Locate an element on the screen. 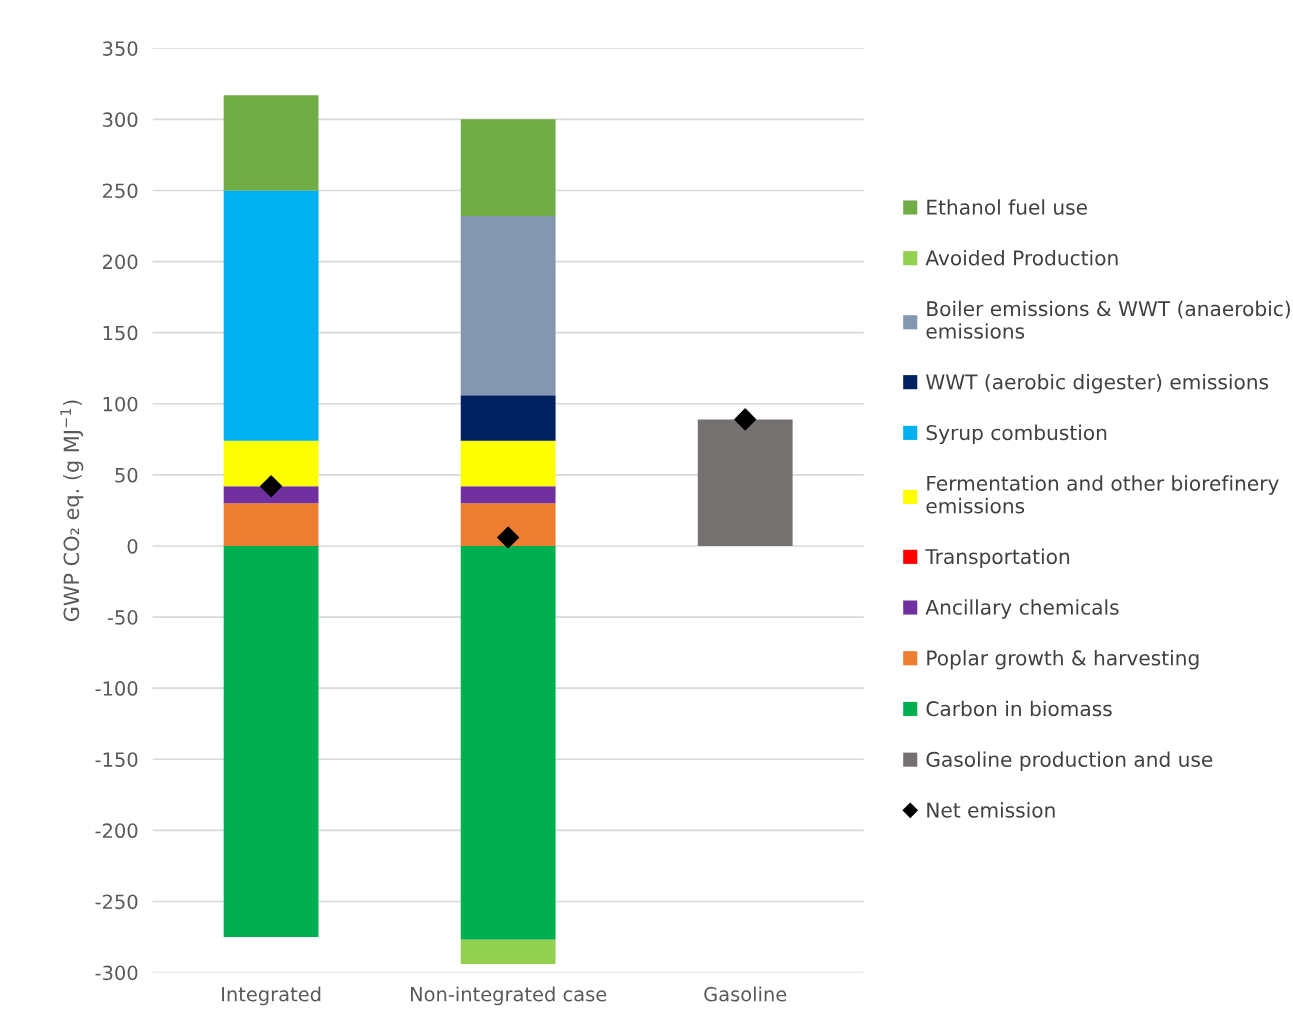 The width and height of the screenshot is (1293, 1027). y-tick-label: -250 is located at coordinates (116, 902).